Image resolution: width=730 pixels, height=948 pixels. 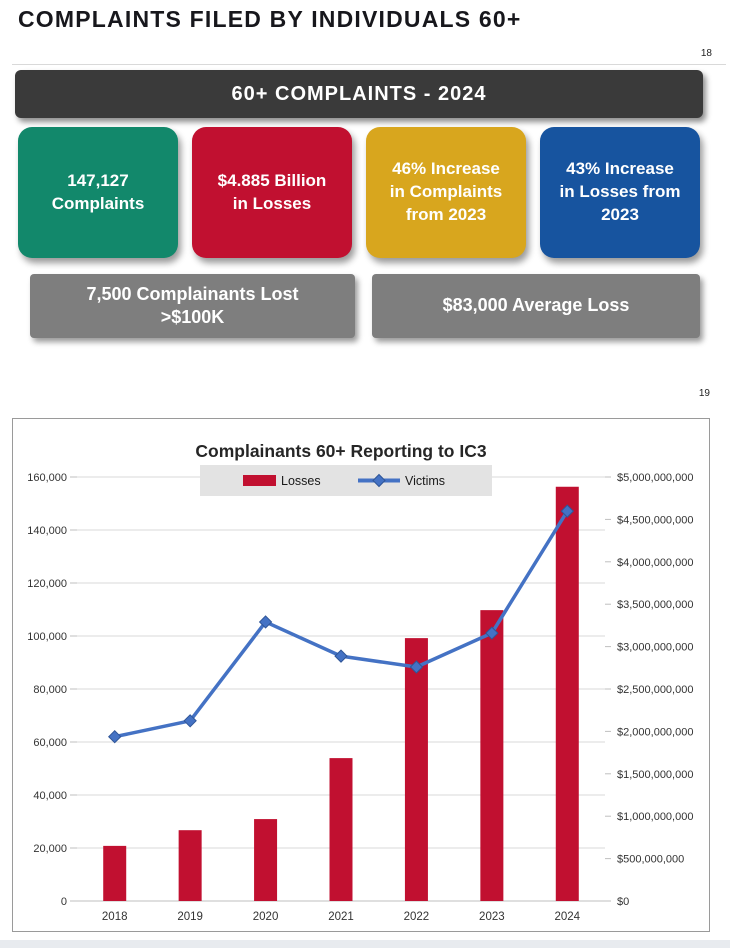 I want to click on x-axis-label: 2018, so click(x=115, y=917).